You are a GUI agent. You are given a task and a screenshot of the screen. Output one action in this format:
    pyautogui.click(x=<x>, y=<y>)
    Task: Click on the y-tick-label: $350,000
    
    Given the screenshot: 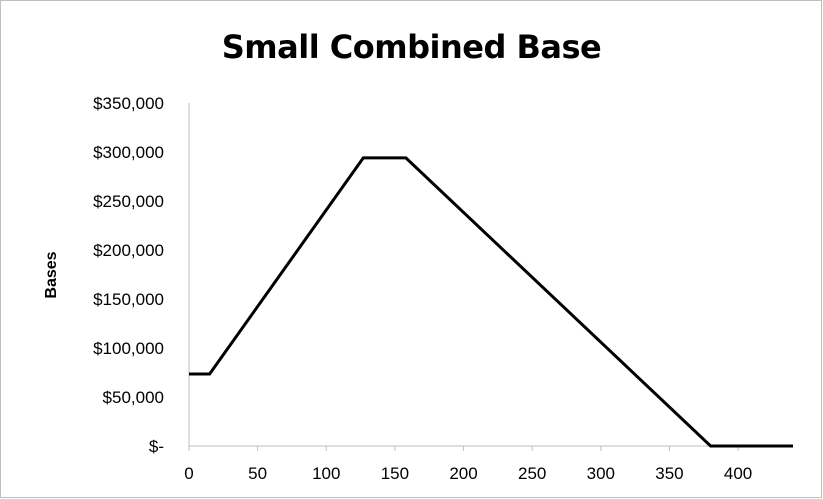 What is the action you would take?
    pyautogui.click(x=128, y=103)
    